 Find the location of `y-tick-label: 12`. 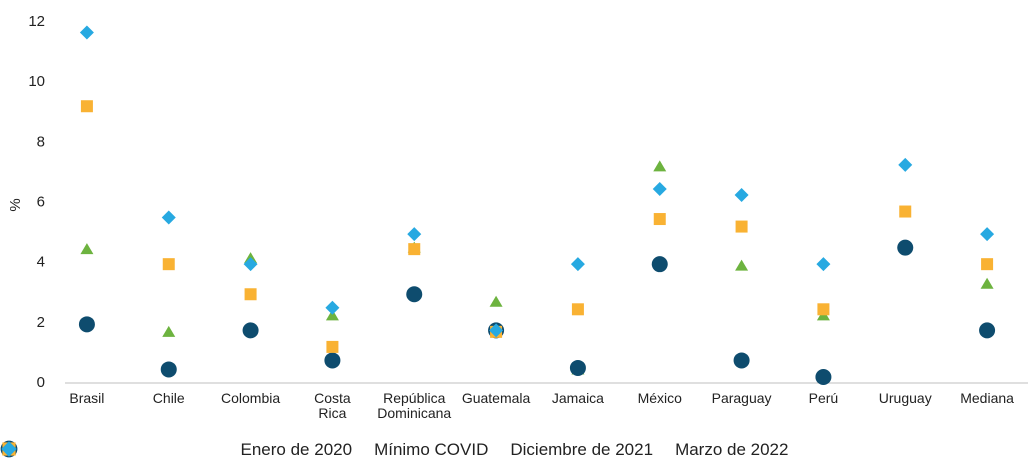

y-tick-label: 12 is located at coordinates (36, 21).